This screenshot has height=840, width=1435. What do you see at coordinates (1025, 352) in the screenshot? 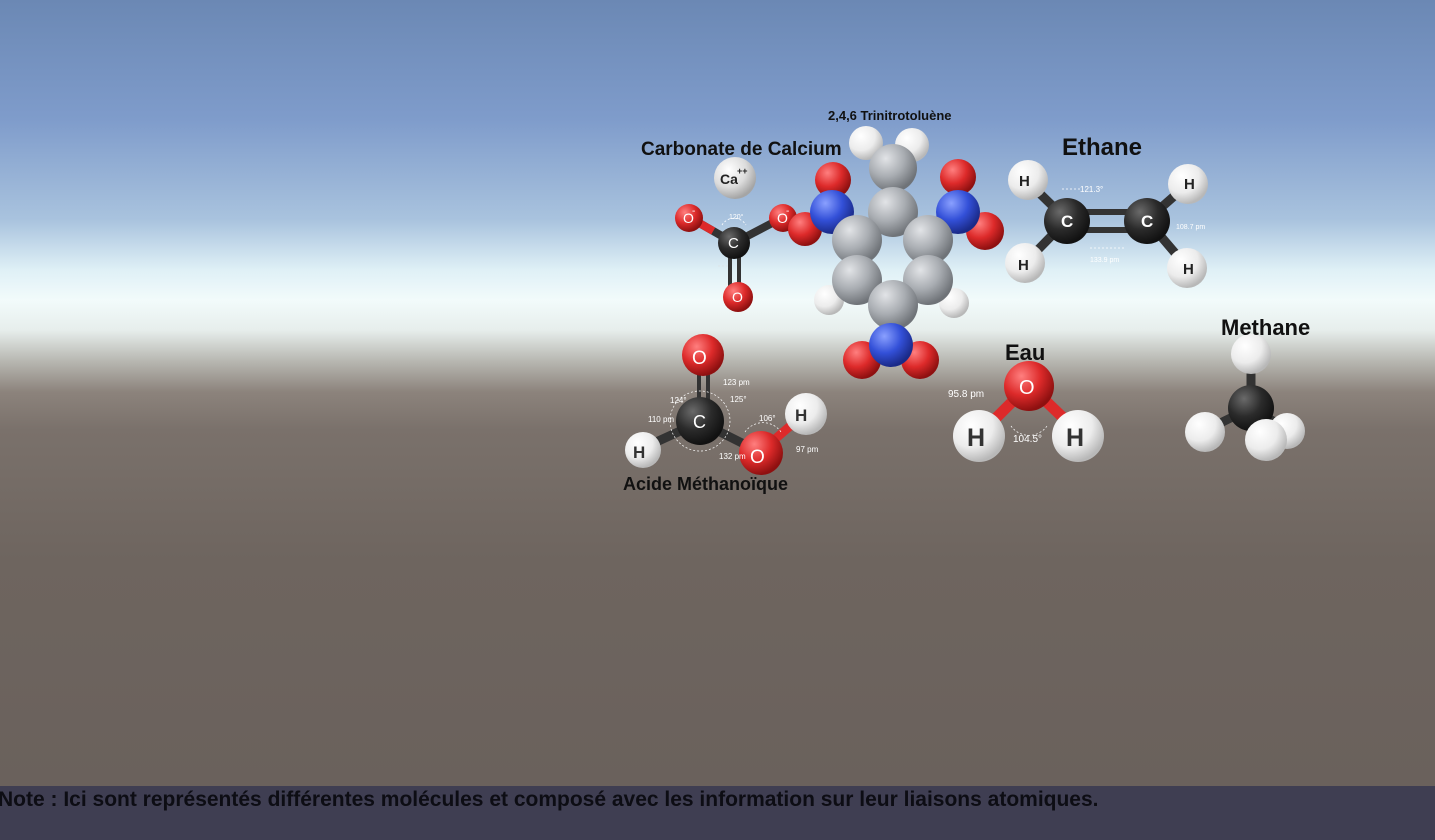
I see `water-label: Eau` at bounding box center [1025, 352].